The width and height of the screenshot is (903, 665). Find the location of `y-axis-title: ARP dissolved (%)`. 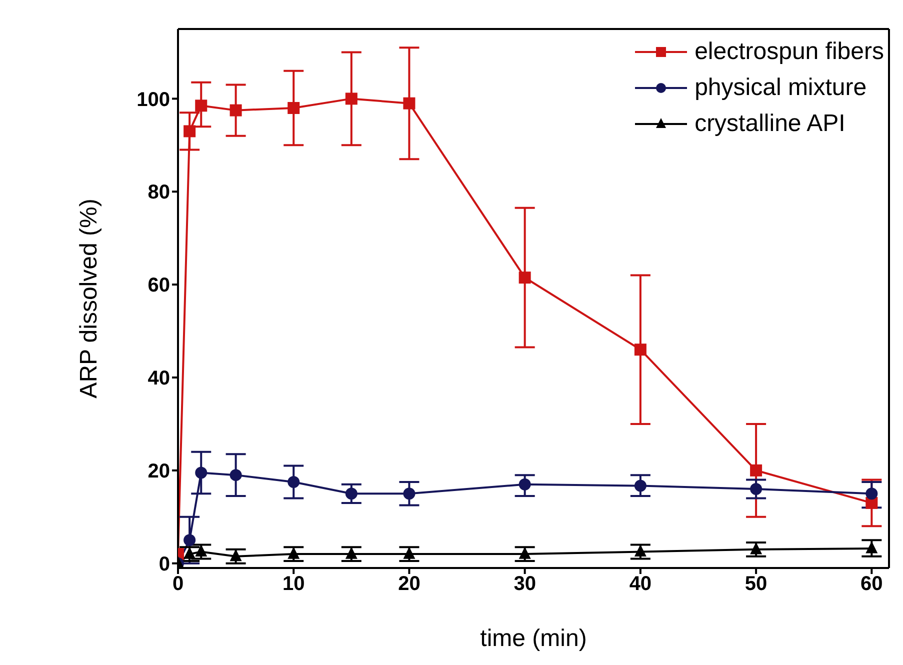

y-axis-title: ARP dissolved (%) is located at coordinates (89, 298).